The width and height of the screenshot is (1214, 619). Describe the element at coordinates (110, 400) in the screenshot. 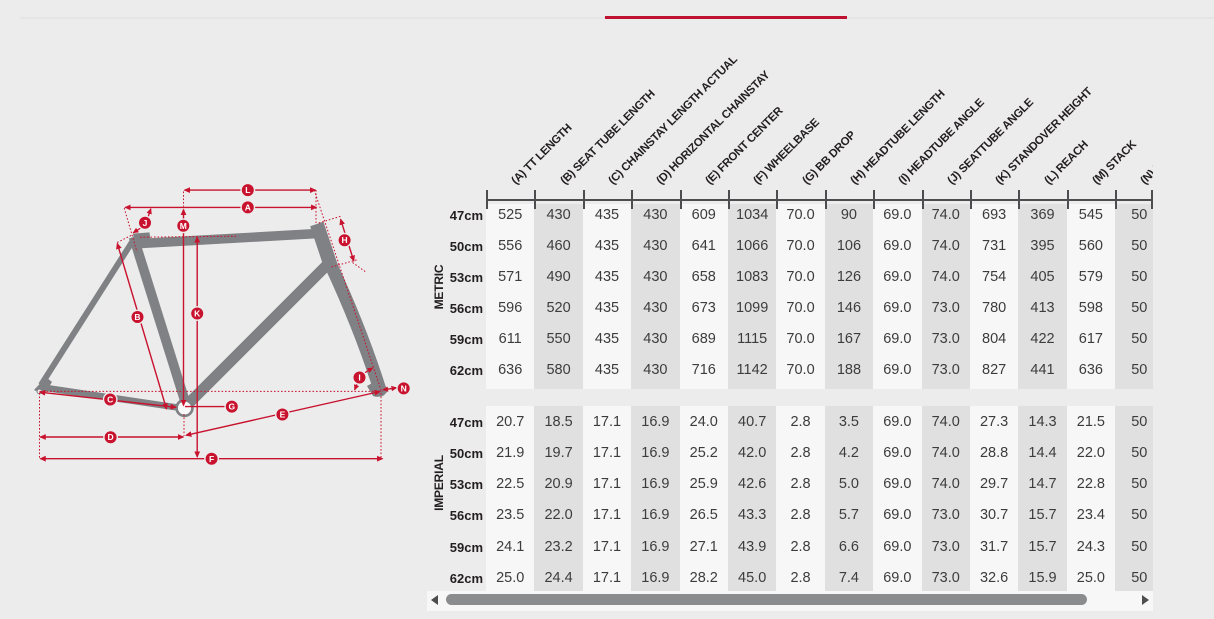

I see `svg-text: C` at that location.